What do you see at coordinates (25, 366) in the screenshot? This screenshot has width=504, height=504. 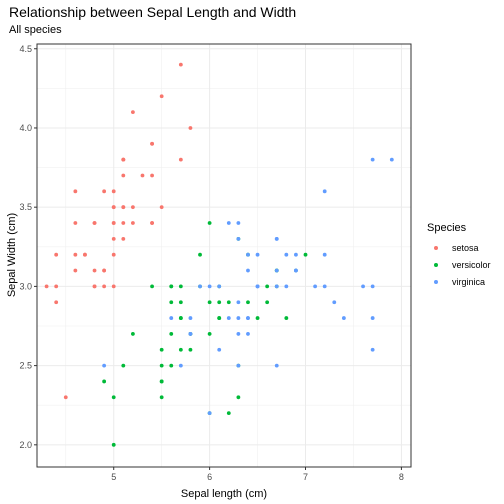 I see `y-tick-label: 2.5` at bounding box center [25, 366].